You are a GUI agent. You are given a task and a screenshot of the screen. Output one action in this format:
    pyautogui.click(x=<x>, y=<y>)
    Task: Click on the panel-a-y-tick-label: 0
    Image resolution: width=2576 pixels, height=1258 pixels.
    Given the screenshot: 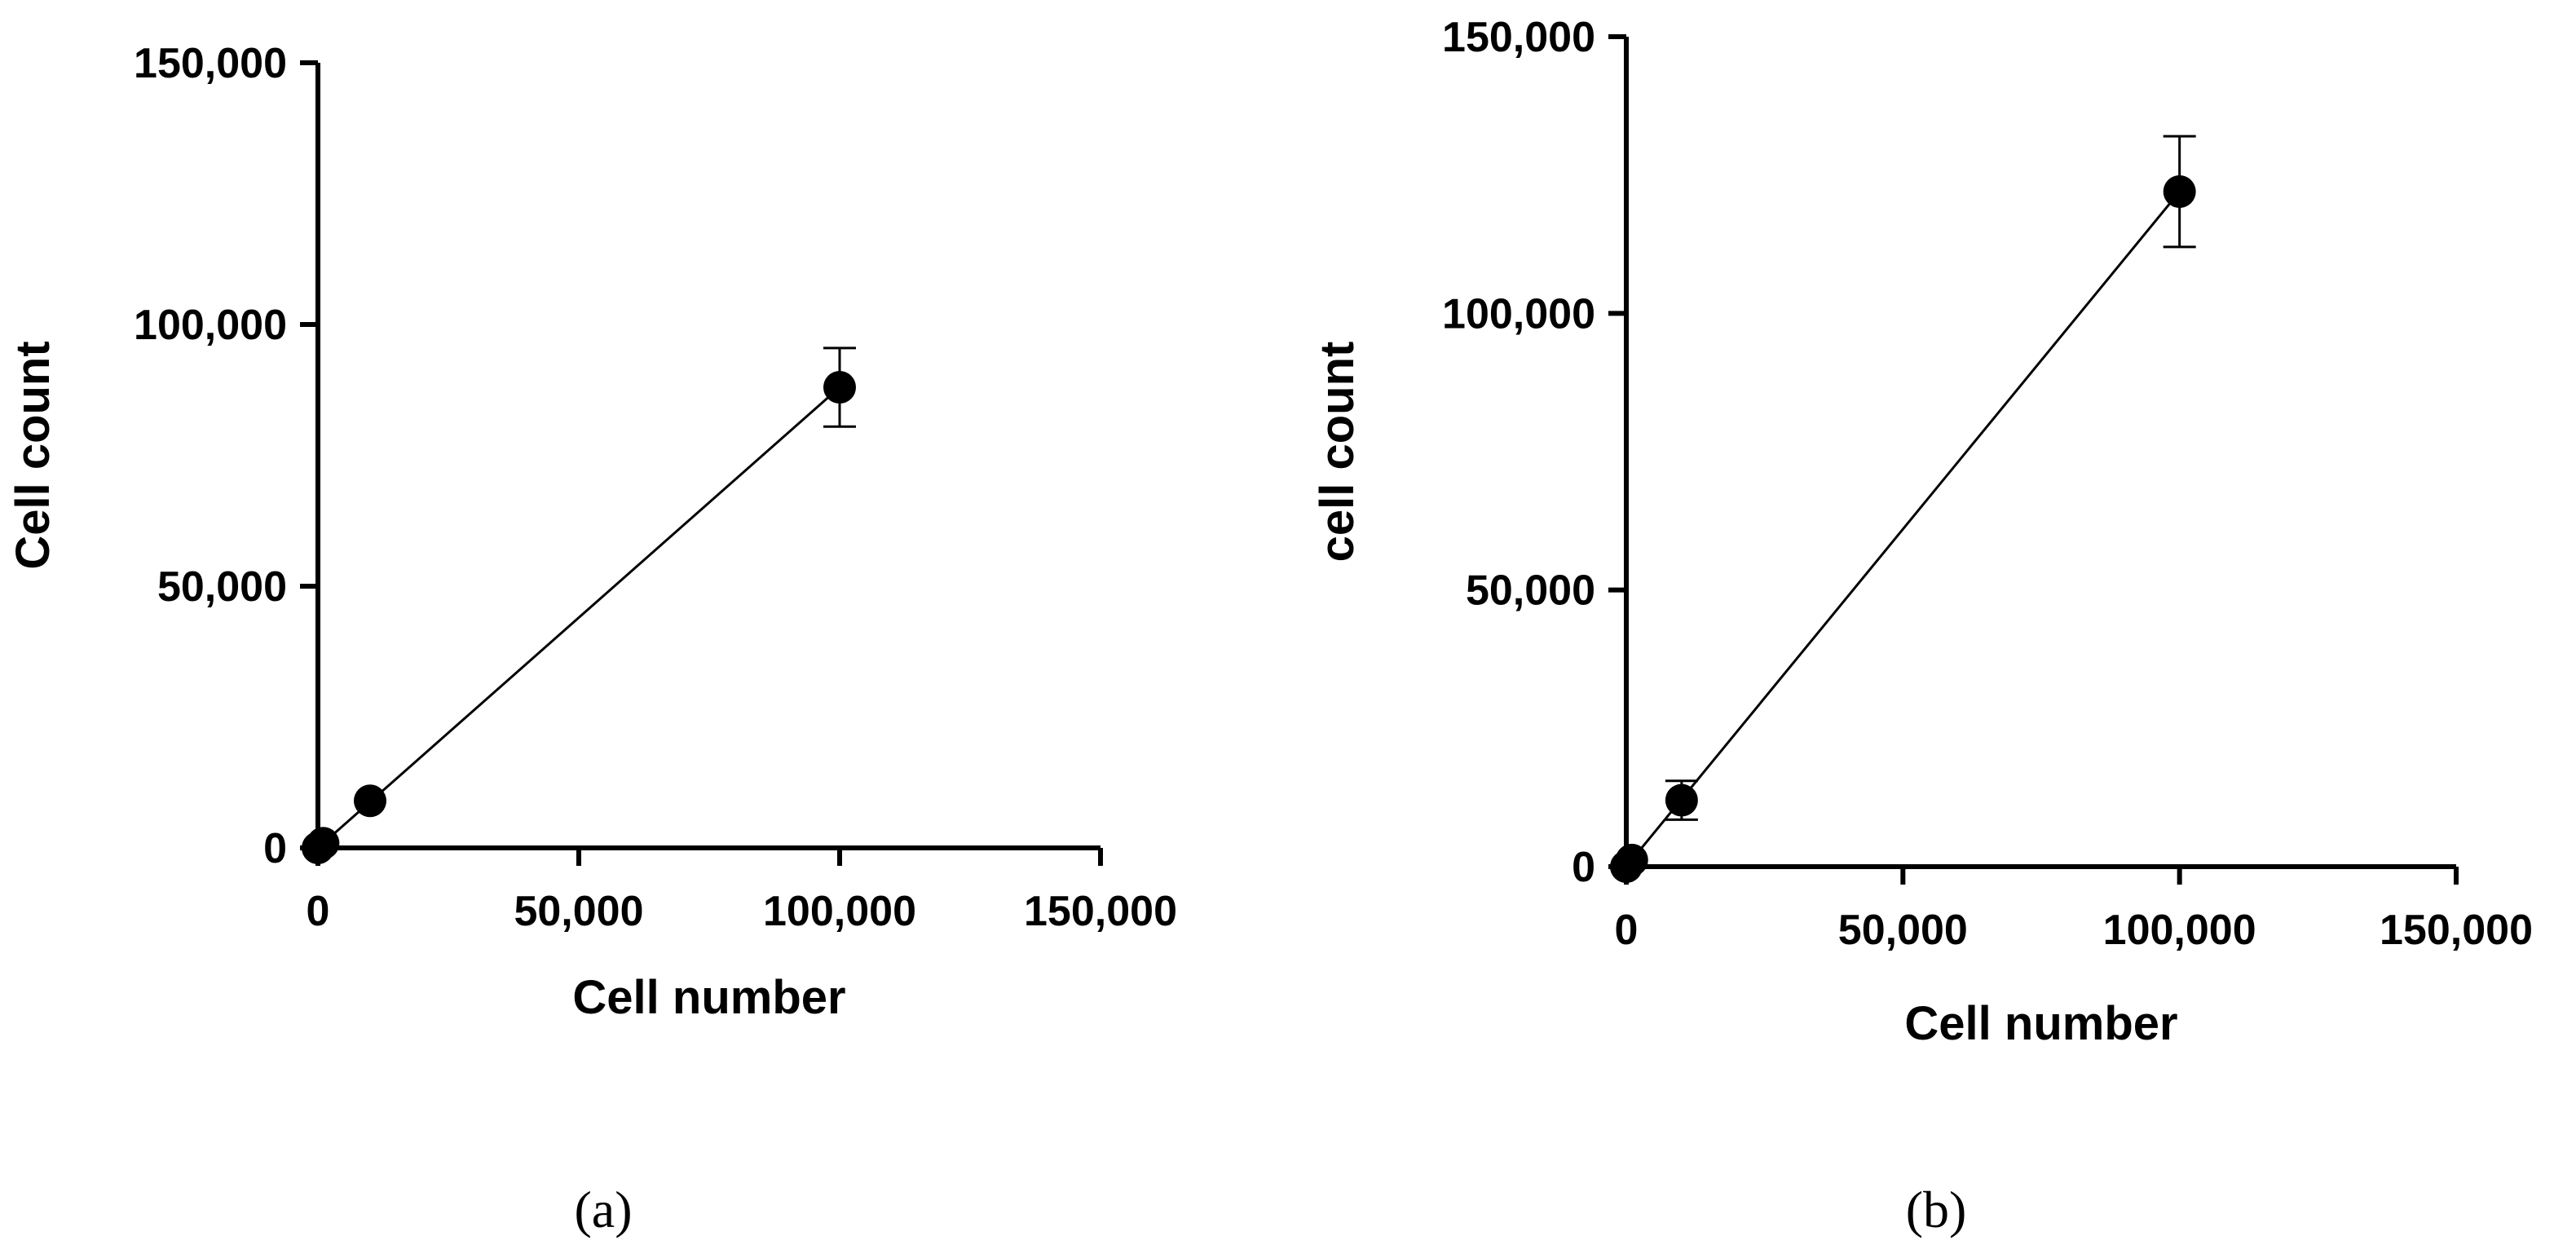 What is the action you would take?
    pyautogui.click(x=275, y=848)
    